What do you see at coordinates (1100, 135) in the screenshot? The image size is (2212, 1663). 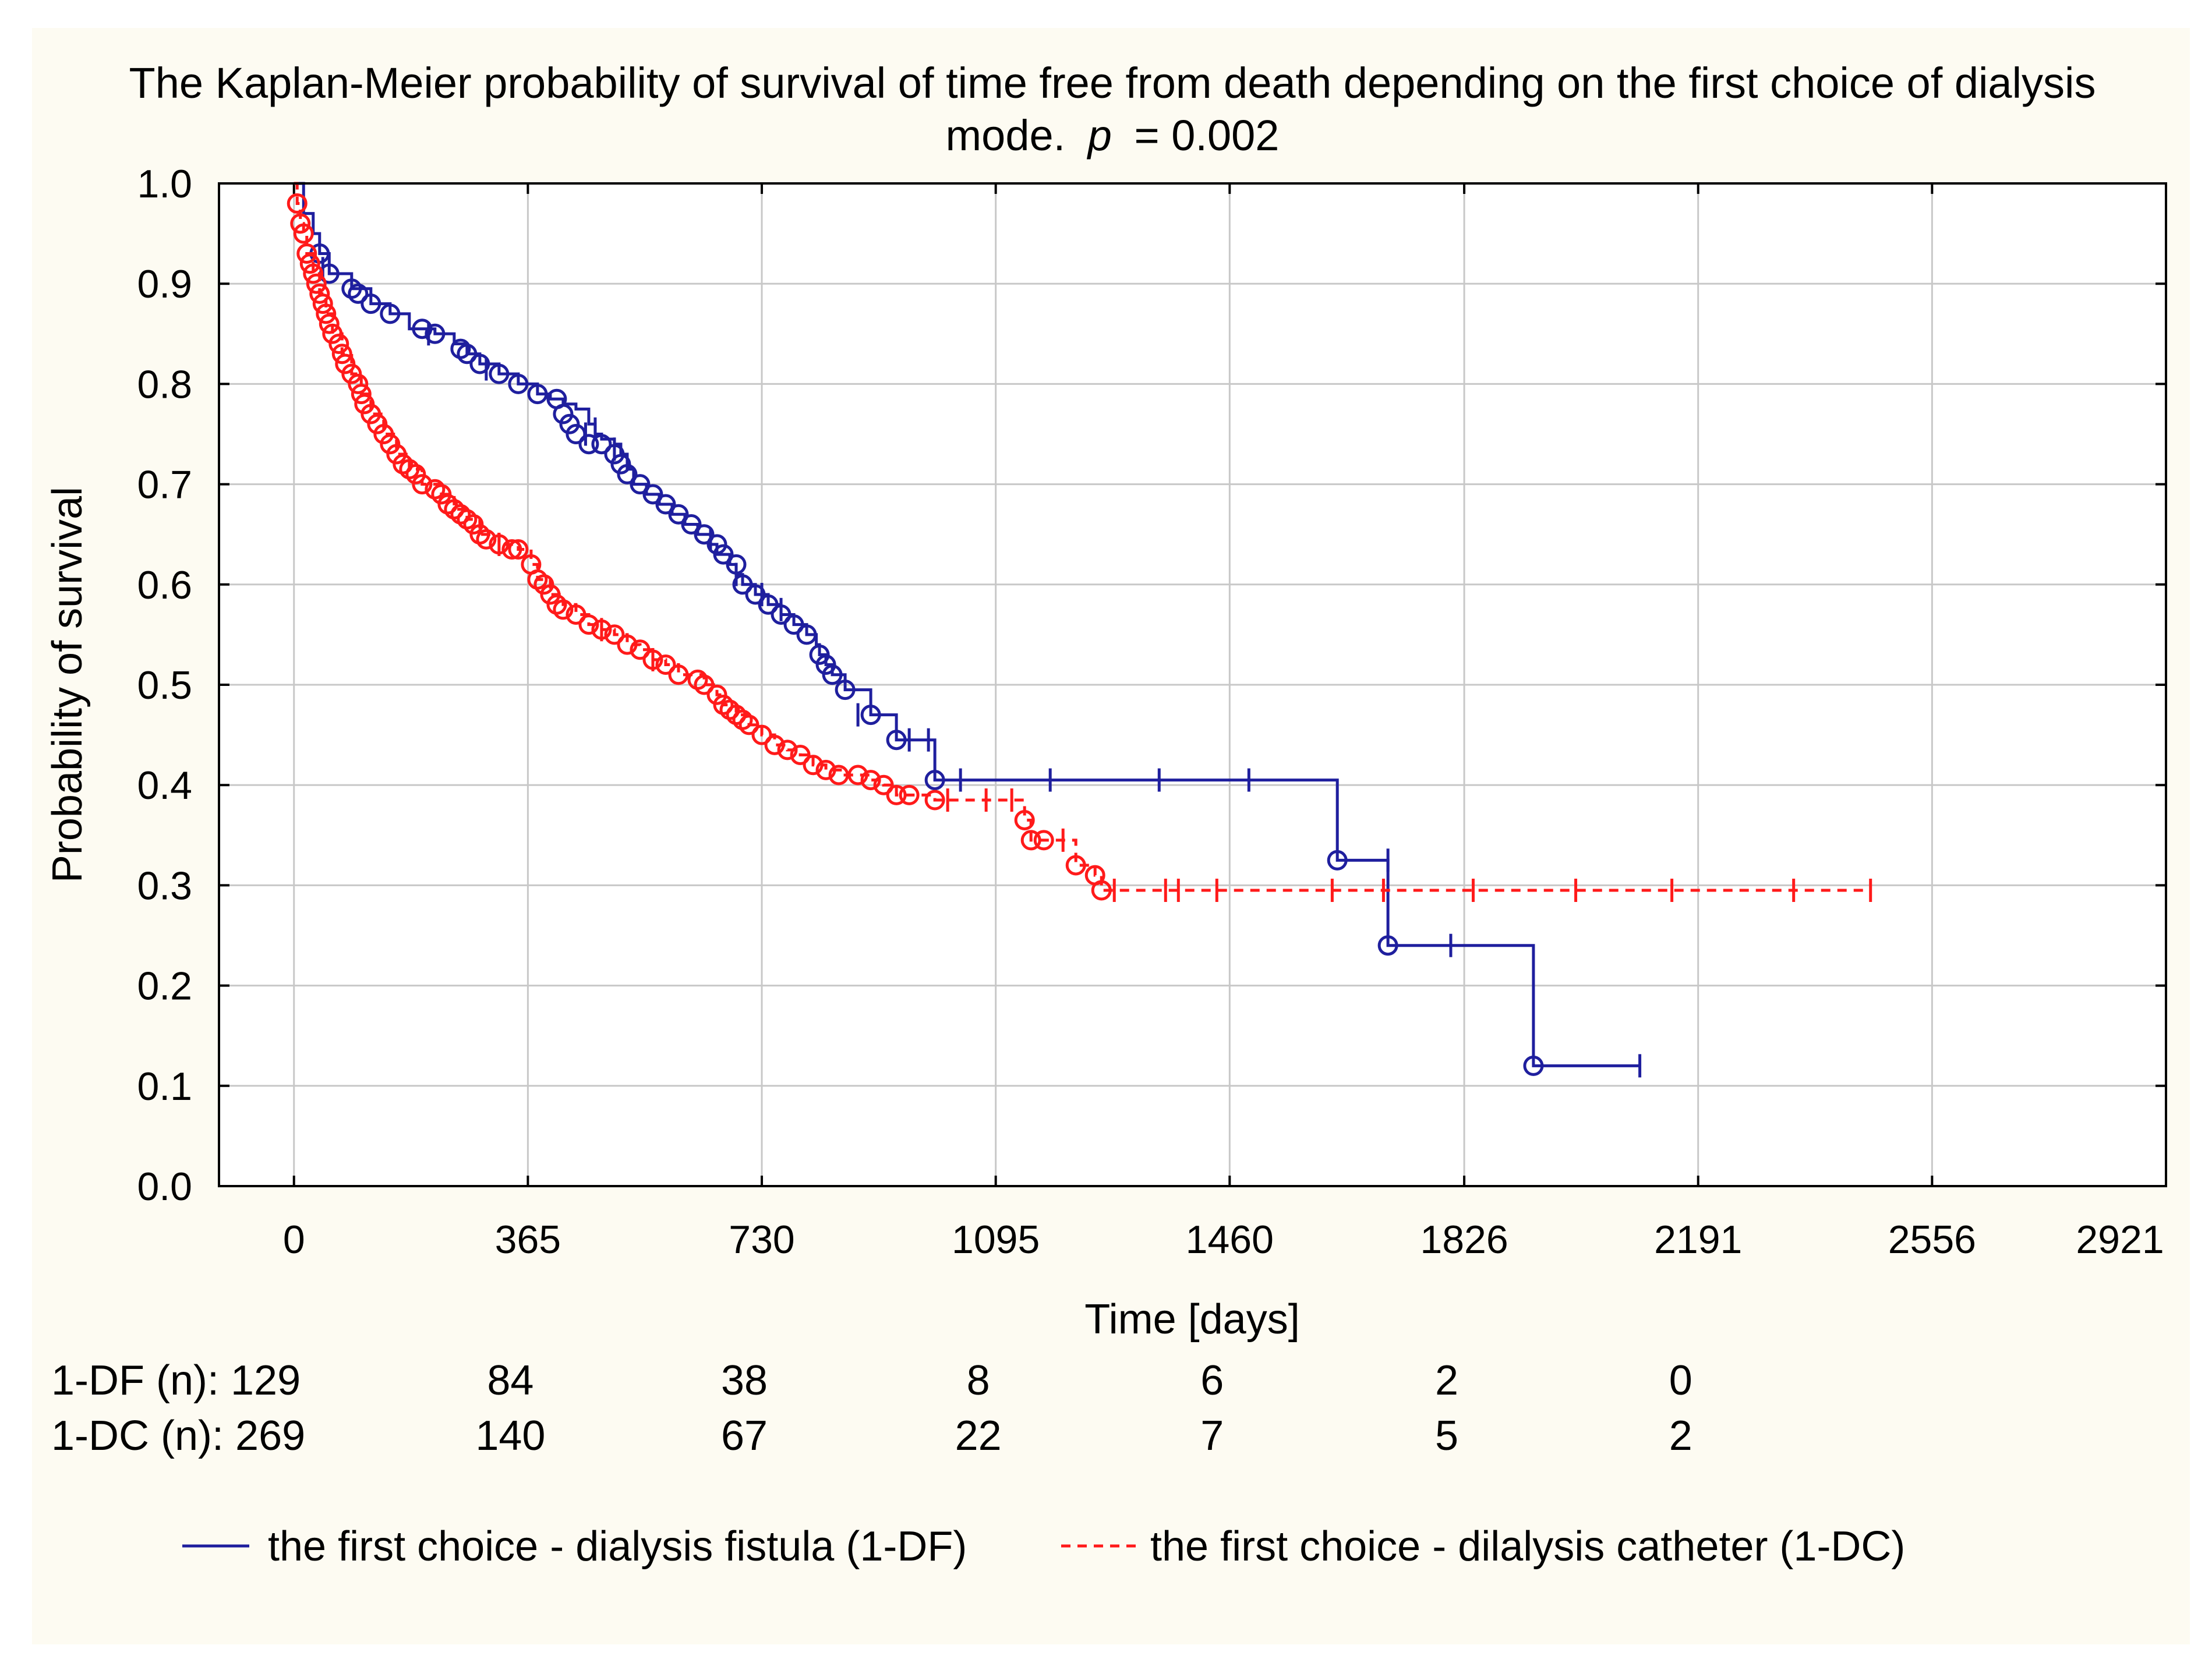 I see `title-p-symbol: p` at bounding box center [1100, 135].